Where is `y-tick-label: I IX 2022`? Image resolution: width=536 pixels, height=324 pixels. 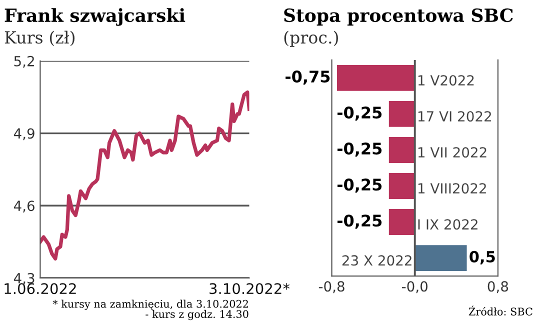 y-tick-label: I IX 2022 is located at coordinates (448, 224).